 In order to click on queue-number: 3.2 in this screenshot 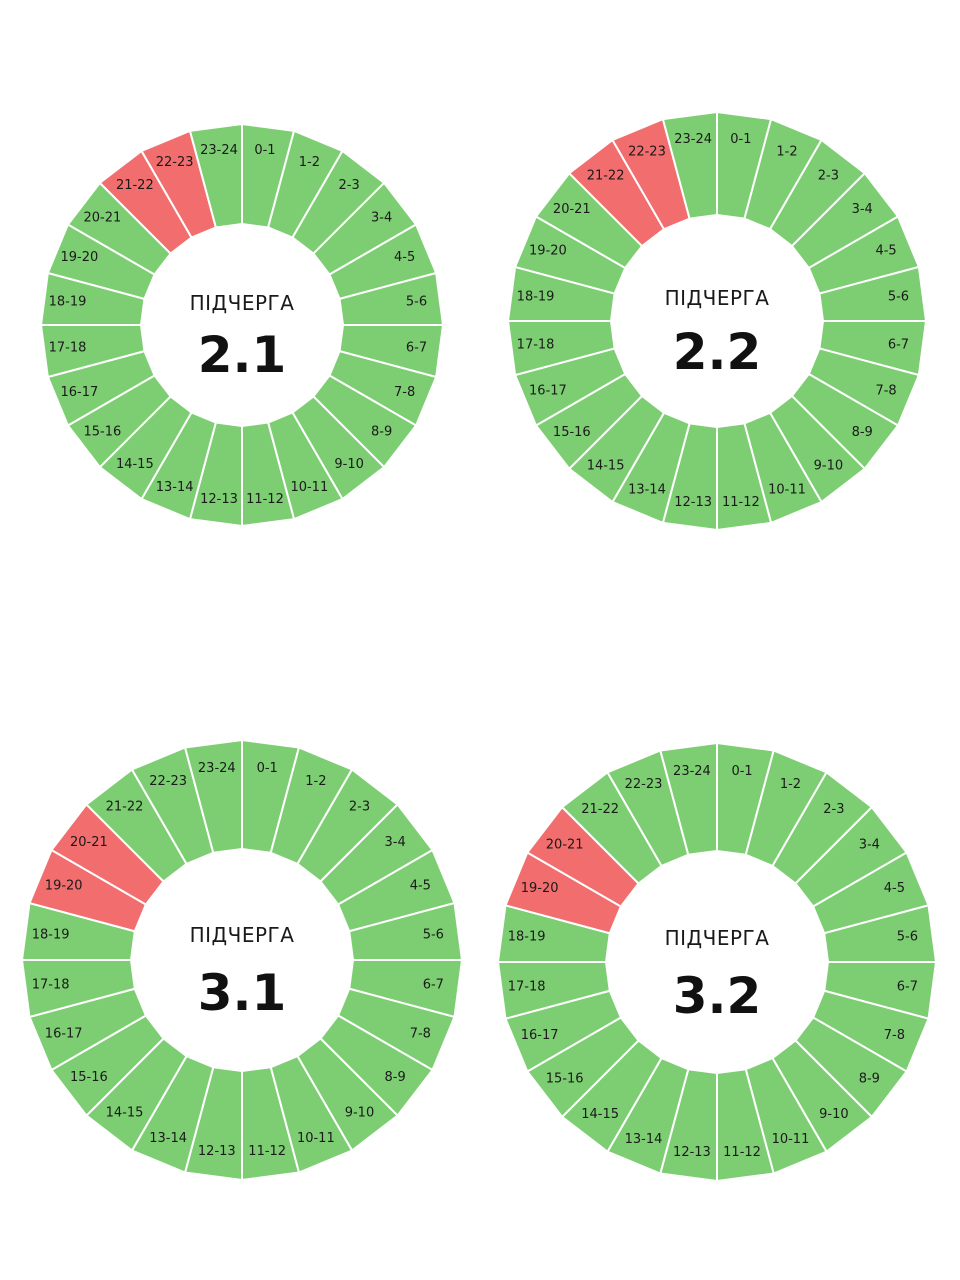, I will do `click(717, 996)`.